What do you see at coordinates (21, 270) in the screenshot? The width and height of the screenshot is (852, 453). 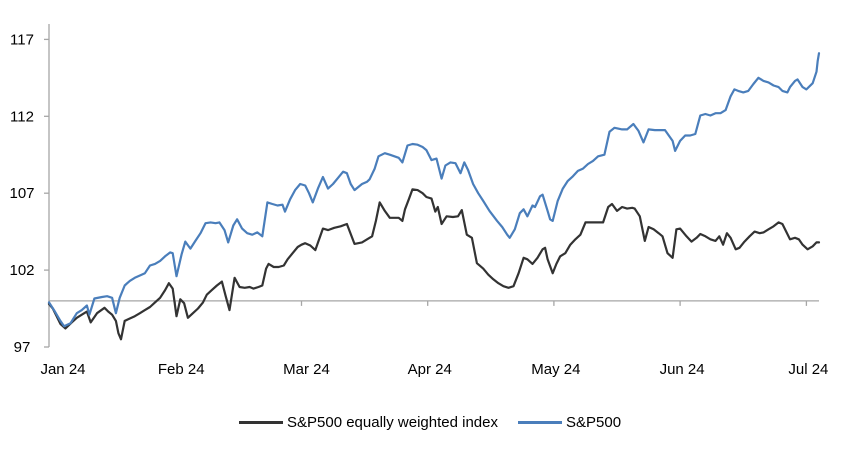 I see `y-tick-label: 102` at bounding box center [21, 270].